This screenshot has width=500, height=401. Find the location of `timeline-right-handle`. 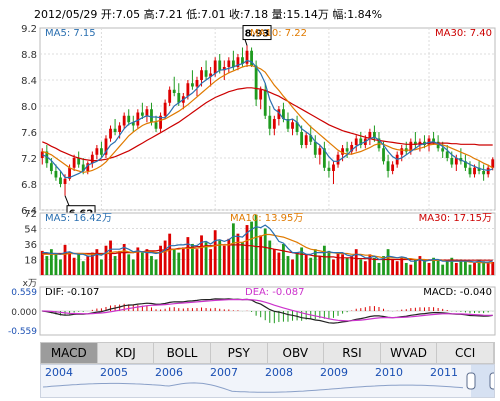

timeline-right-handle is located at coordinates (491, 381).